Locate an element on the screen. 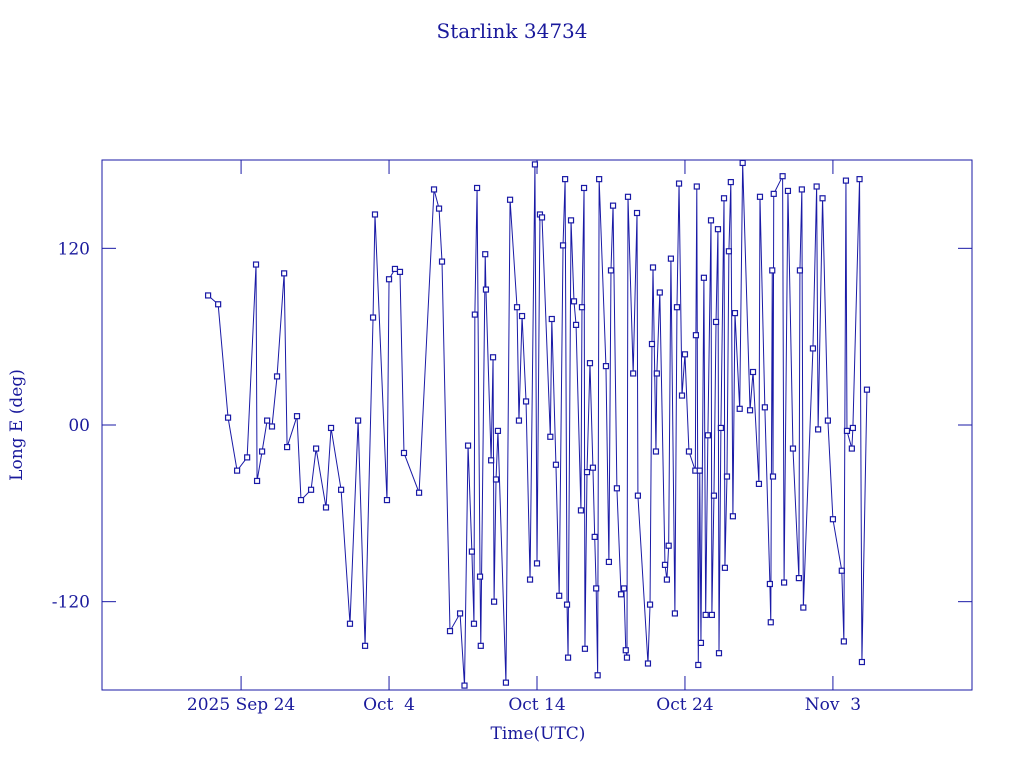  x-tick-label: Oct 24 is located at coordinates (684, 705).